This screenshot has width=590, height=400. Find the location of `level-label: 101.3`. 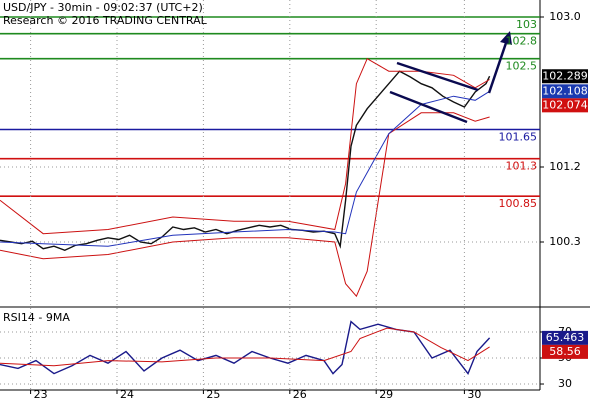

level-label: 101.3 is located at coordinates (522, 166).